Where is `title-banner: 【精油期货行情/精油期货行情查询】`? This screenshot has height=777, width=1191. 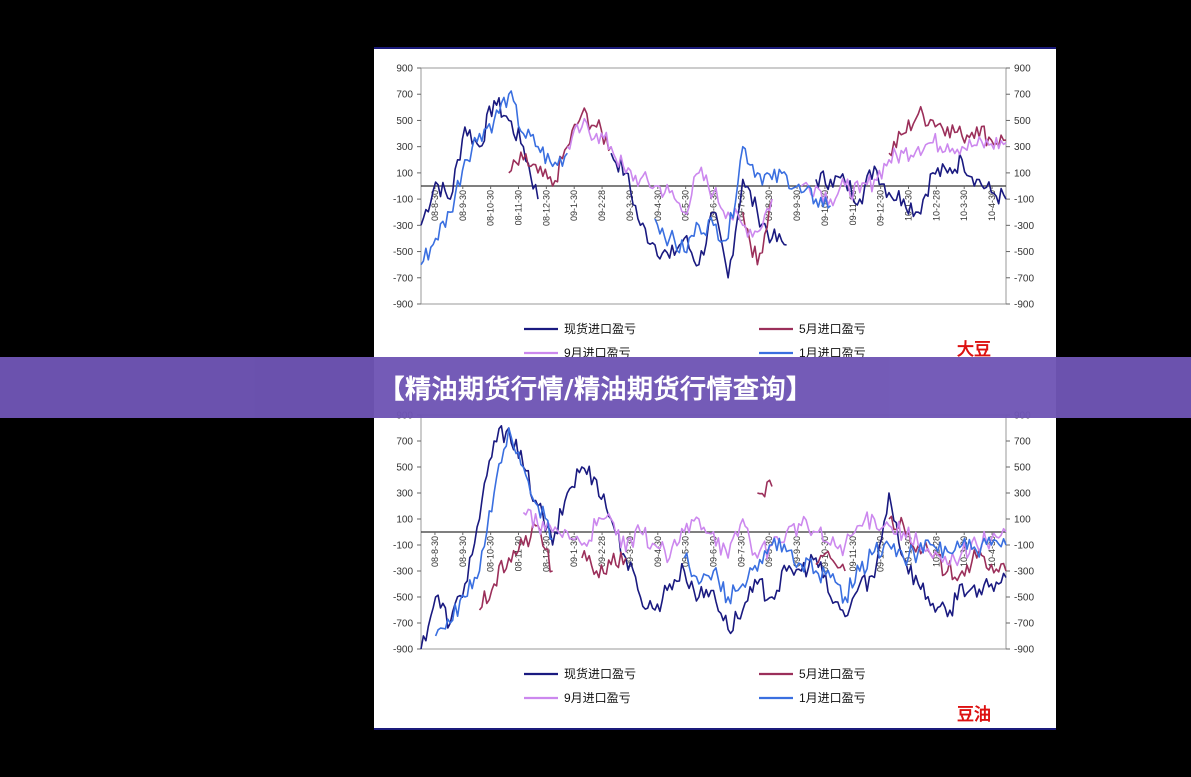 title-banner: 【精油期货行情/精油期货行情查询】 is located at coordinates (595, 387).